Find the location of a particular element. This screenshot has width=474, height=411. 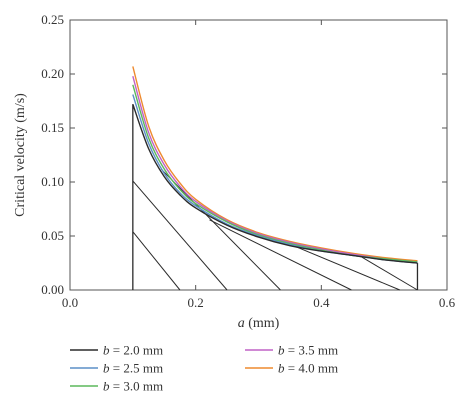

legend-entry: b = 3.0 mm is located at coordinates (133, 386).